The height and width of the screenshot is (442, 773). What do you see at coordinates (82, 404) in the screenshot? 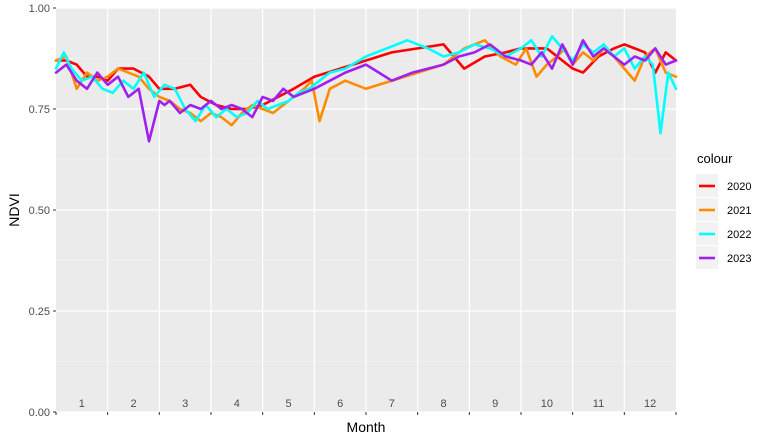
I see `month-label: 1` at bounding box center [82, 404].